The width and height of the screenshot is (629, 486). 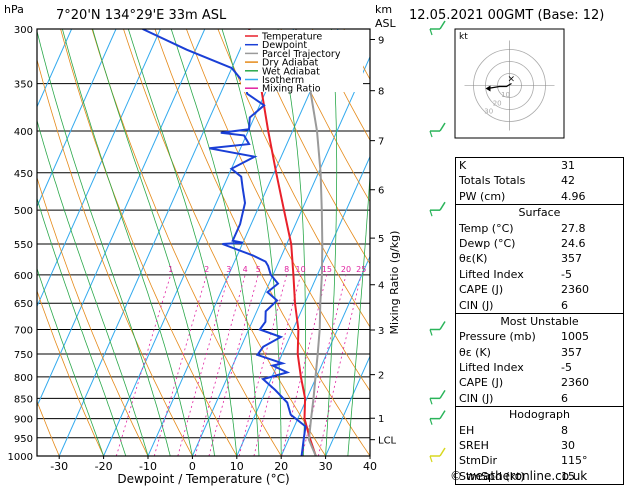 What do you see at coordinates (370, 466) in the screenshot?
I see `temperature-tick-label: 40` at bounding box center [370, 466].